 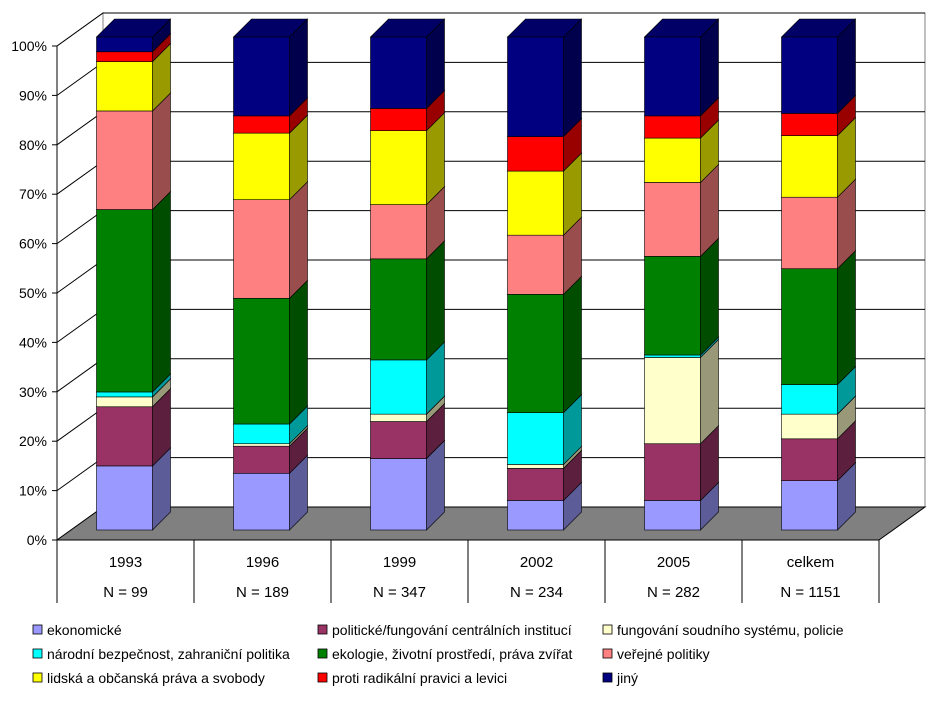 I want to click on y-tick-label: 30%, so click(x=33, y=392).